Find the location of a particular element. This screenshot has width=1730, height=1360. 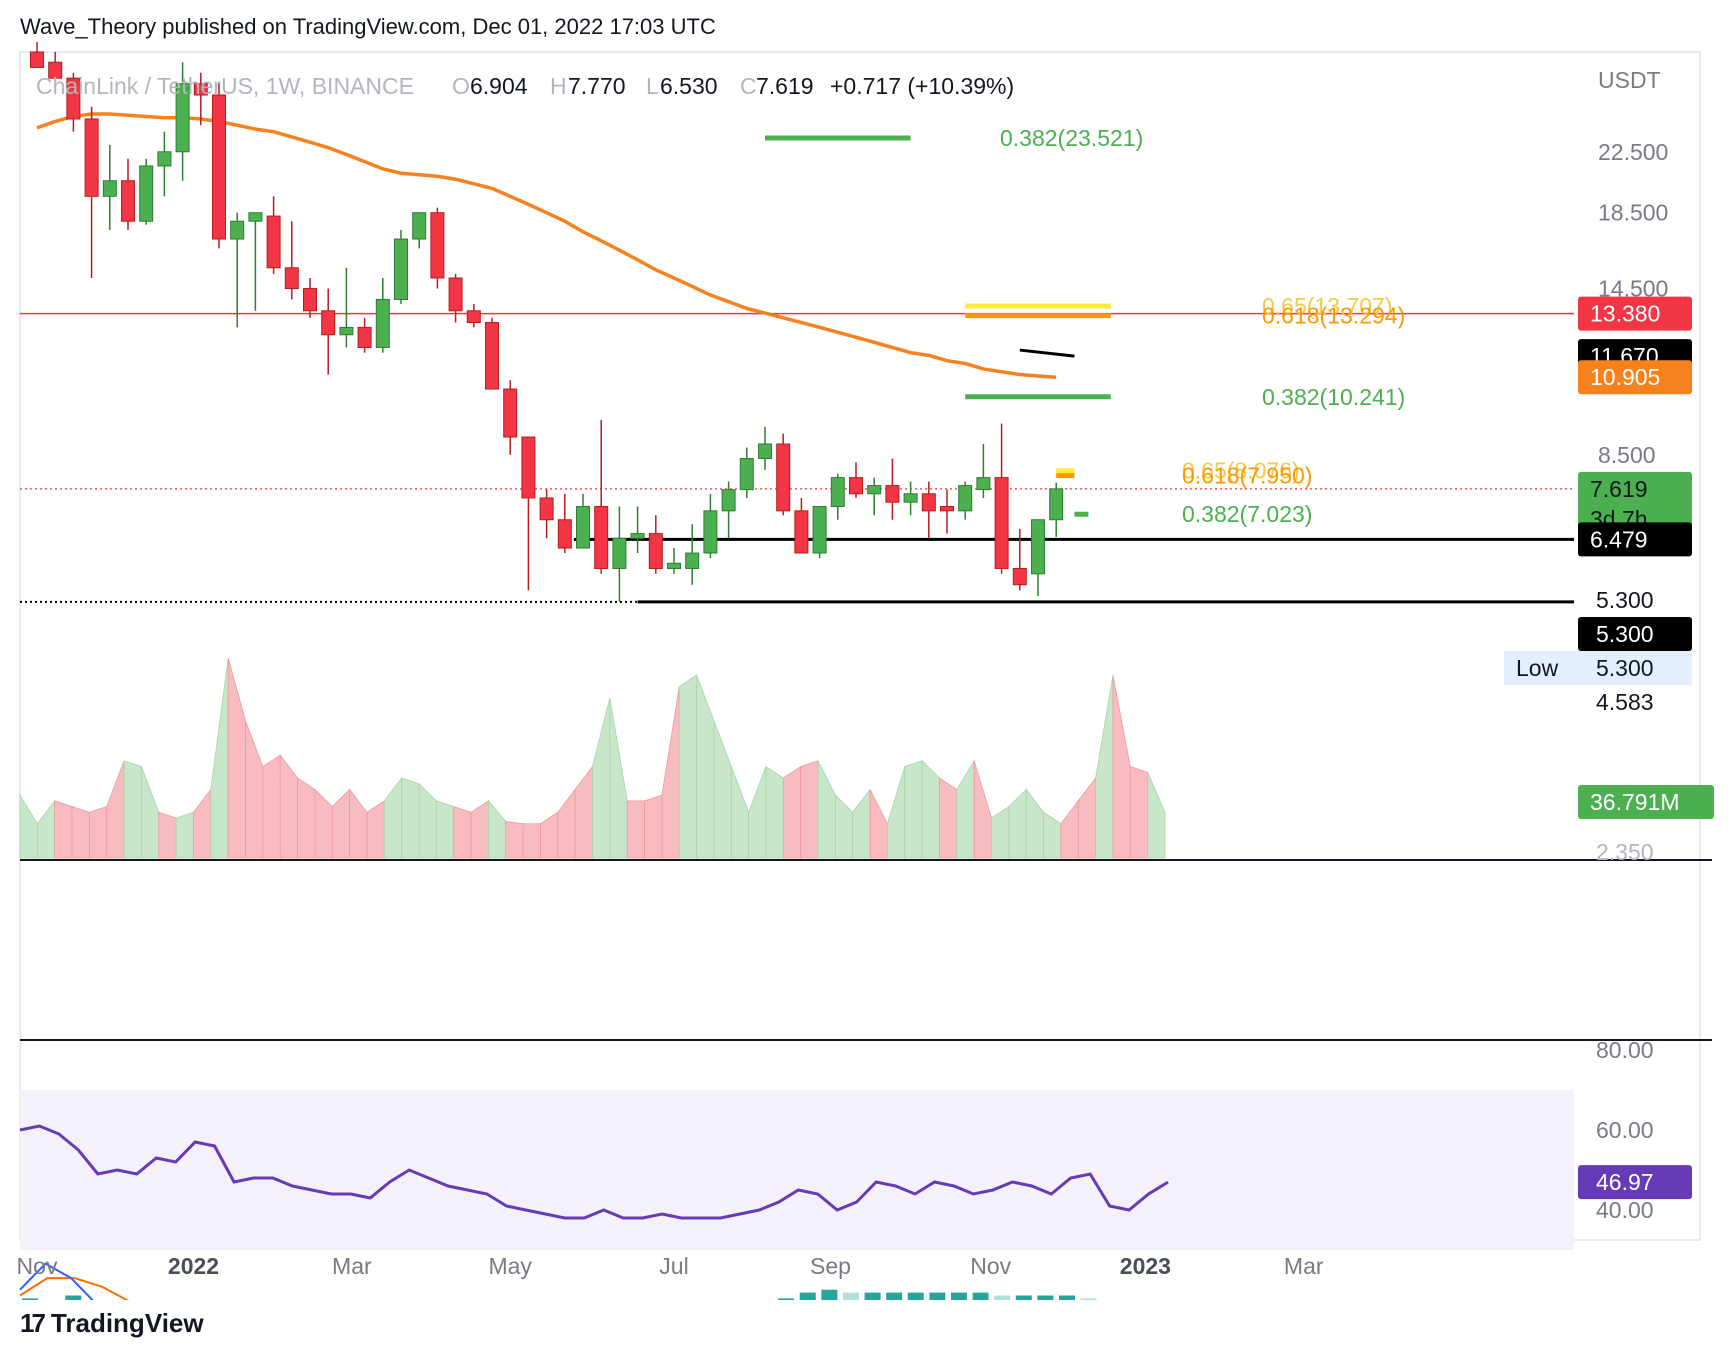

rsi-axis-tick: 80.00 is located at coordinates (1625, 1050).